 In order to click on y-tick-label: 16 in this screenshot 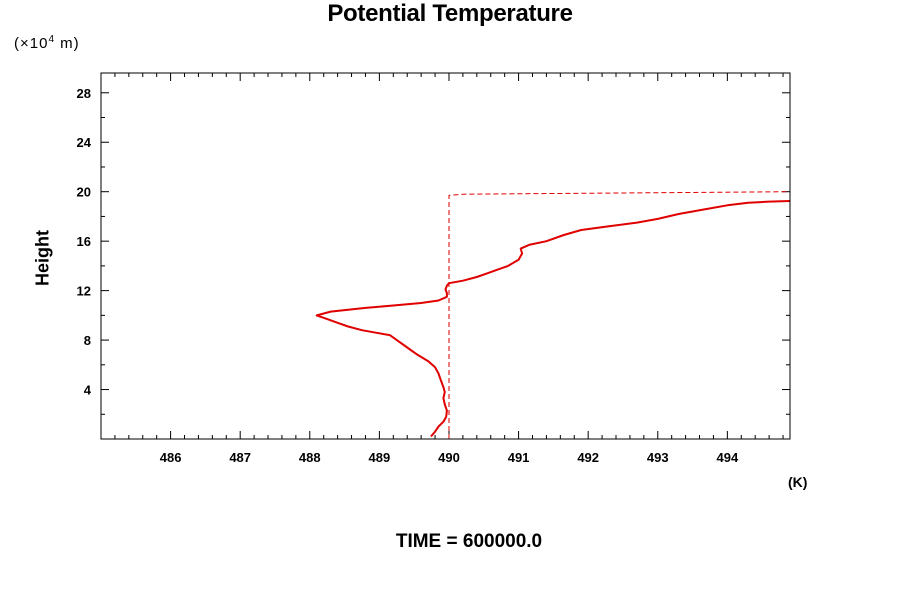, I will do `click(84, 241)`.